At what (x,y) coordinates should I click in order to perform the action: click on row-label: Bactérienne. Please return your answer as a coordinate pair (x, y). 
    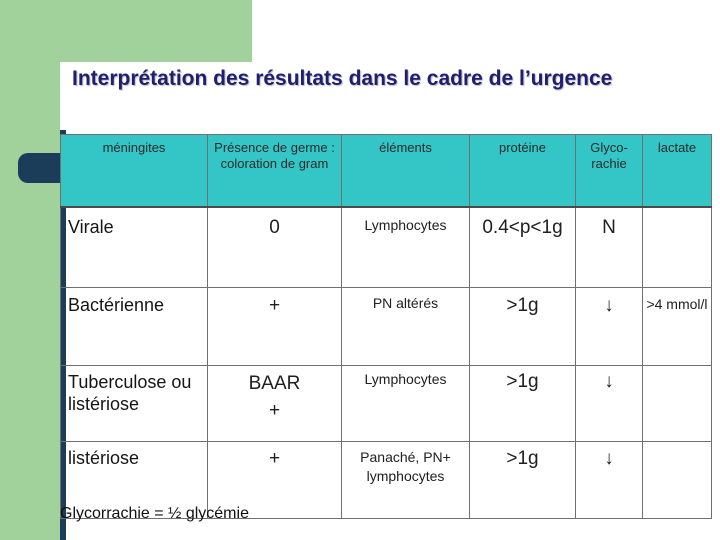
    Looking at the image, I should click on (134, 326).